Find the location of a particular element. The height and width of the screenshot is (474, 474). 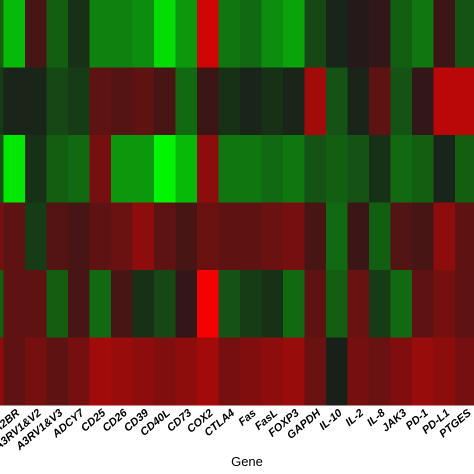

x-axis-label: Gene is located at coordinates (247, 461).